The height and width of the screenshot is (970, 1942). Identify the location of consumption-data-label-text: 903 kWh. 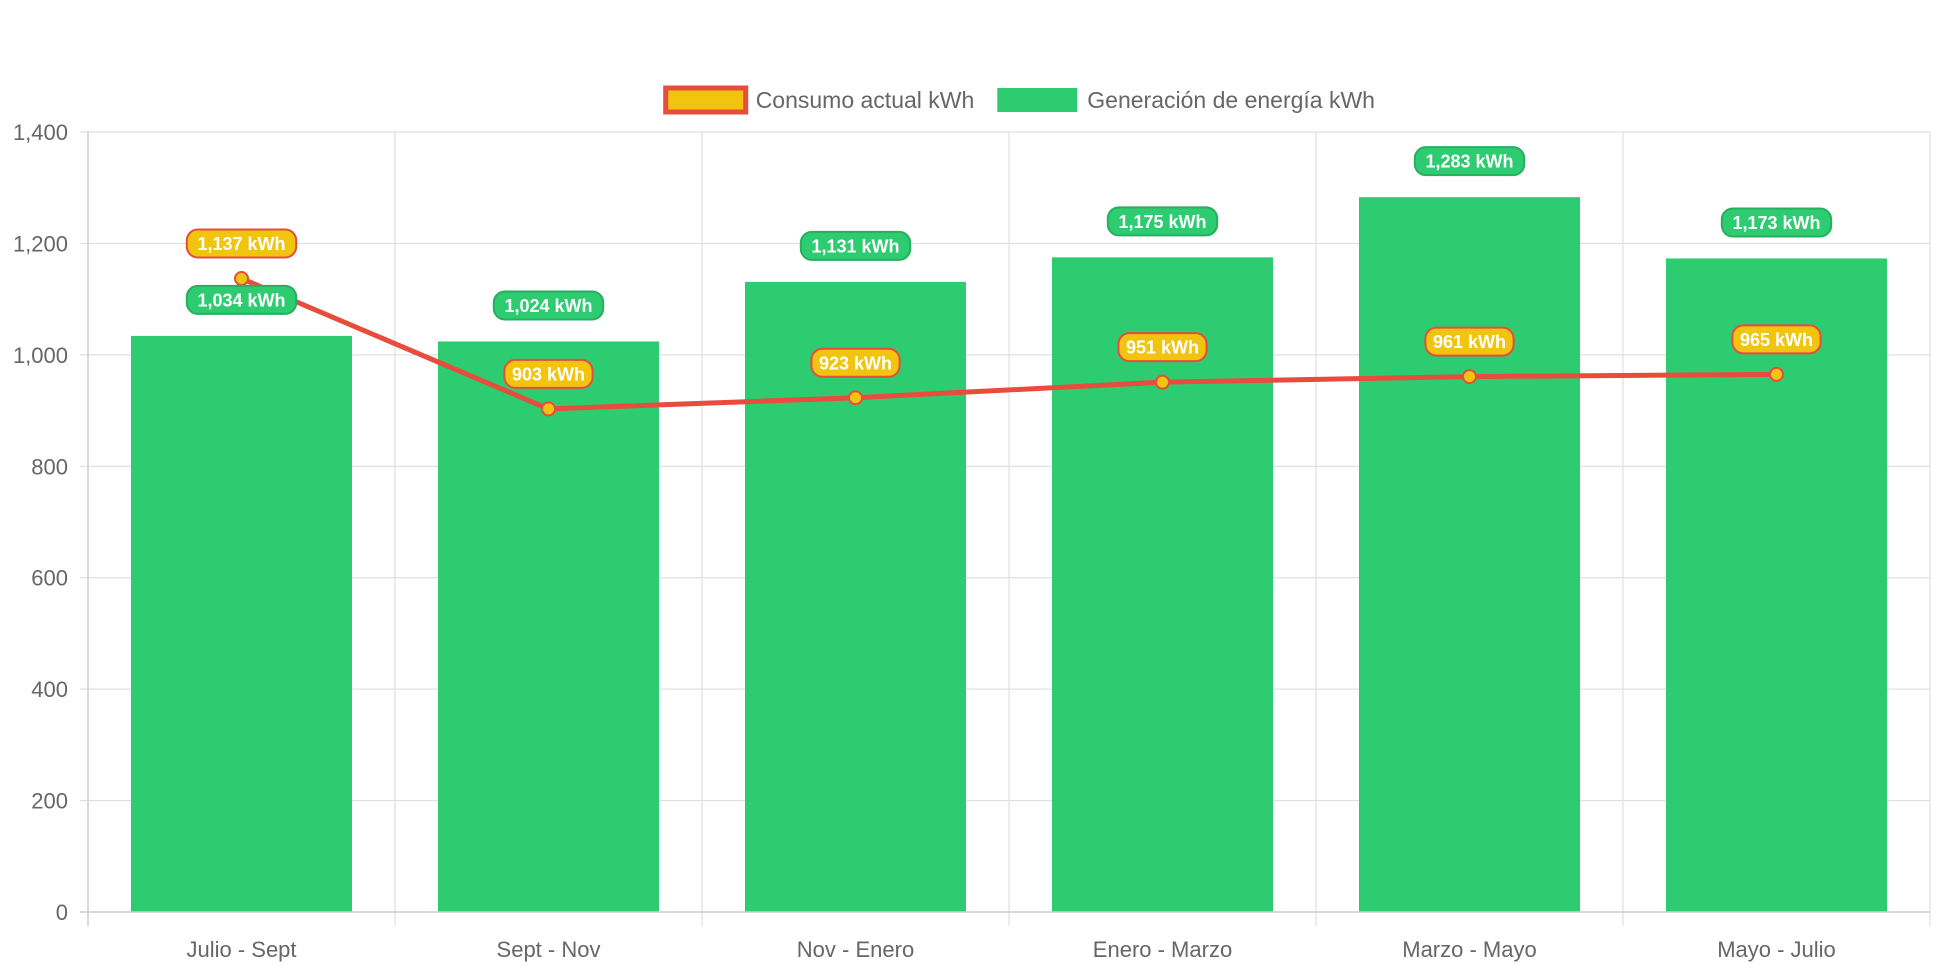
(548, 374).